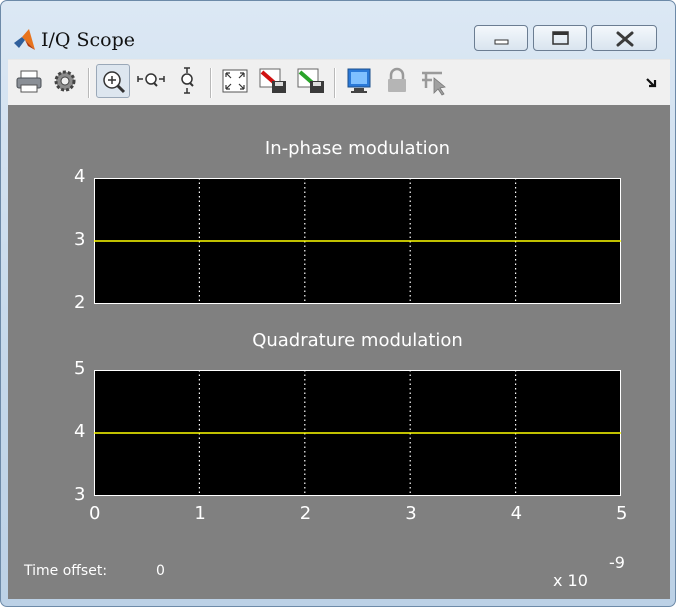 Image resolution: width=678 pixels, height=609 pixels. I want to click on dock-button, so click(653, 81).